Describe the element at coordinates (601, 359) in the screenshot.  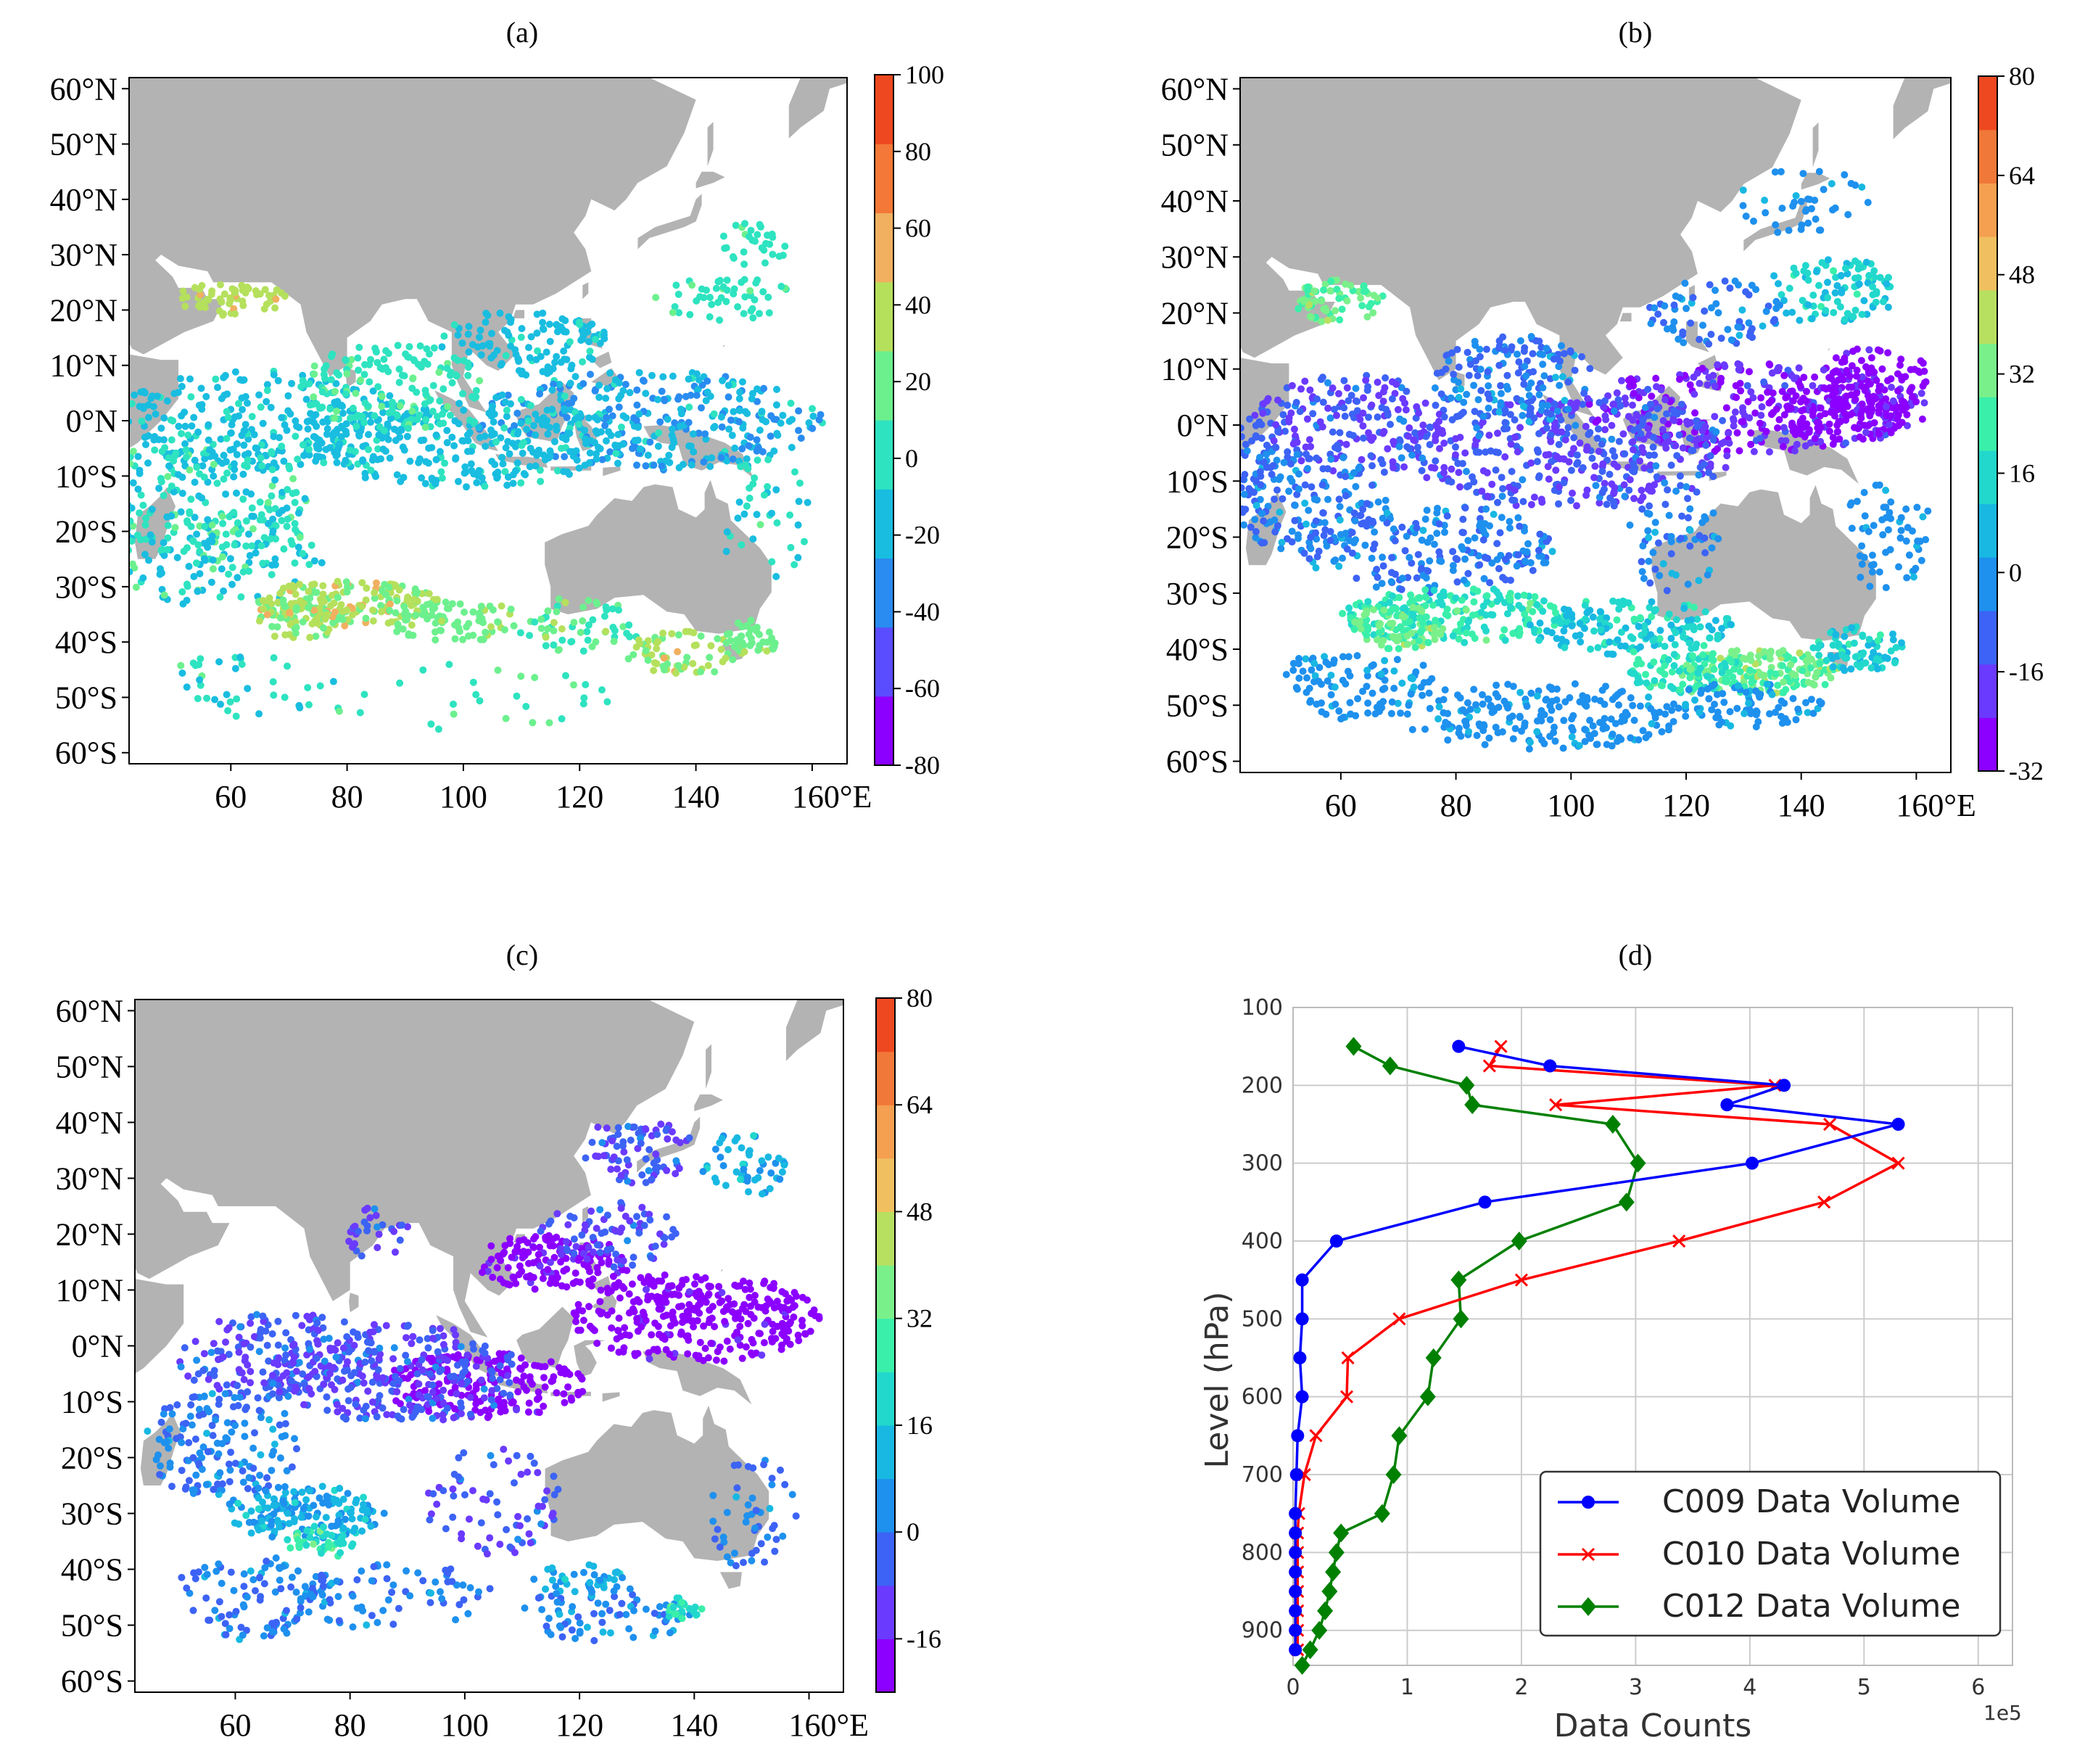
I see `land-visayas` at that location.